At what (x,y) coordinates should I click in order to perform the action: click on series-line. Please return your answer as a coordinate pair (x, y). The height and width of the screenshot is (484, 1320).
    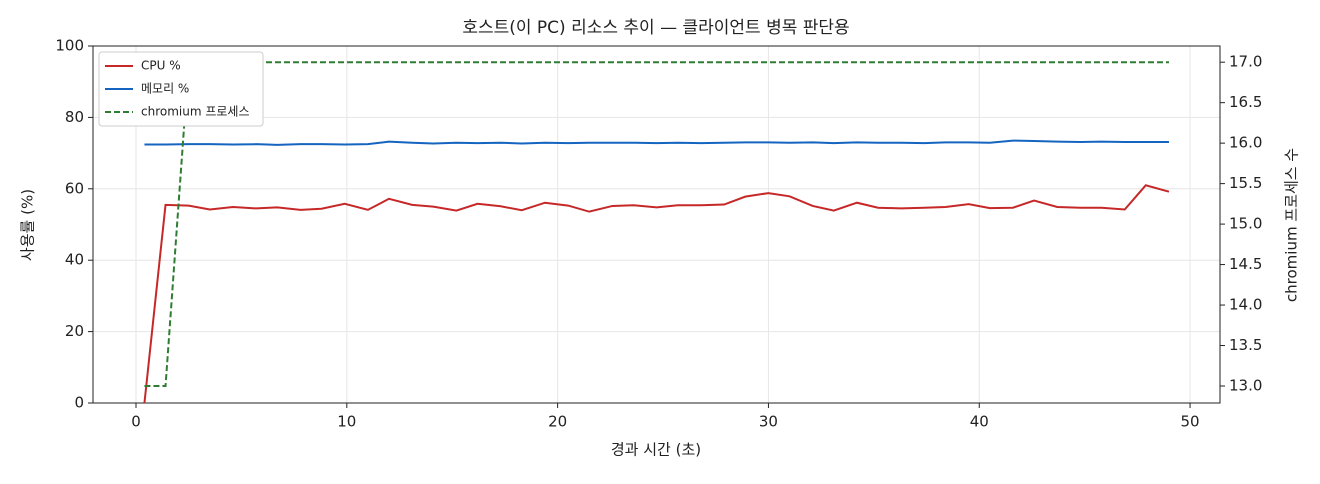
    Looking at the image, I should click on (656, 142).